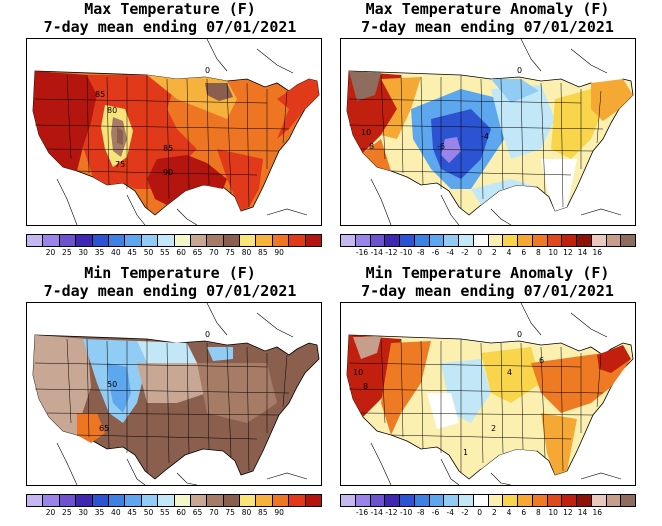  I want to click on northeast-red-region, so click(614, 359).